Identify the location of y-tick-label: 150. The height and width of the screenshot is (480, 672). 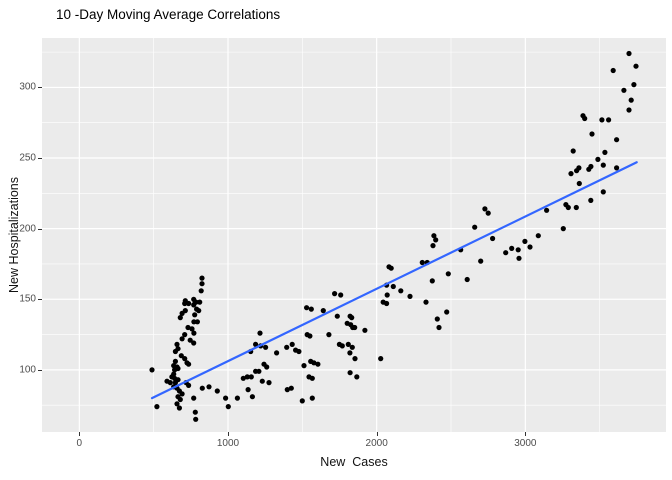
(27, 299).